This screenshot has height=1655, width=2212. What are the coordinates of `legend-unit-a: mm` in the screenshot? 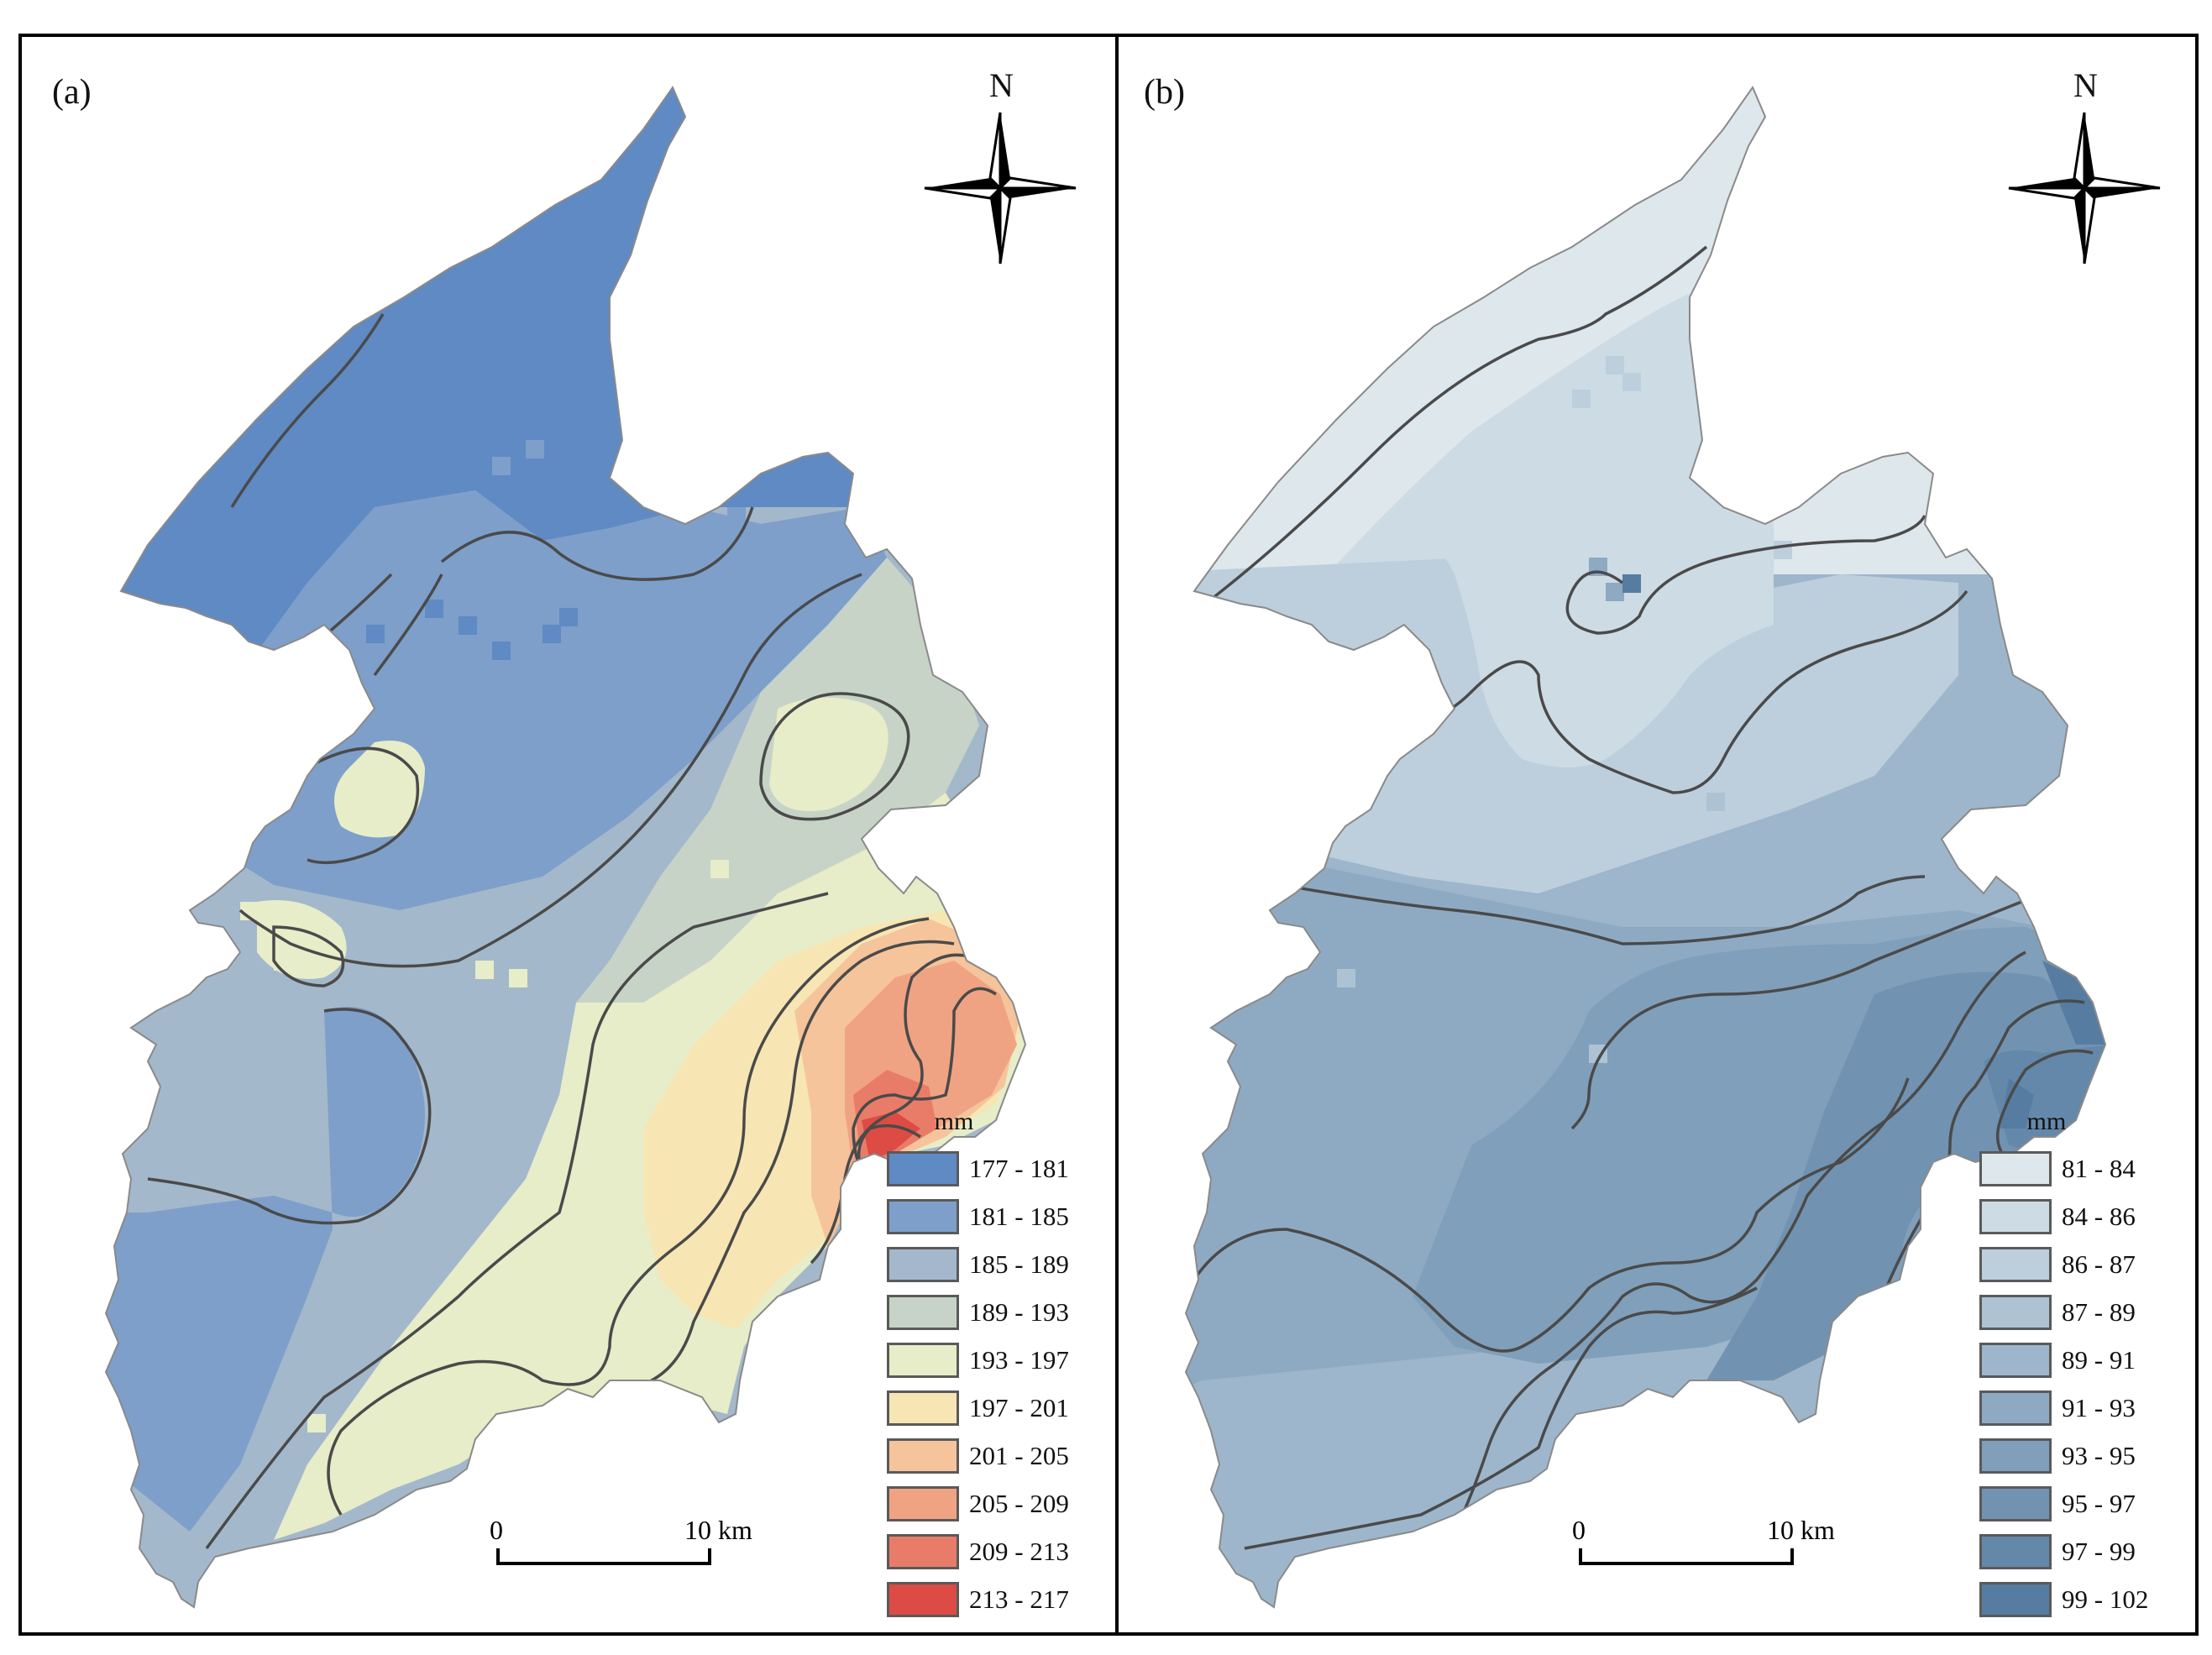 It's located at (954, 1121).